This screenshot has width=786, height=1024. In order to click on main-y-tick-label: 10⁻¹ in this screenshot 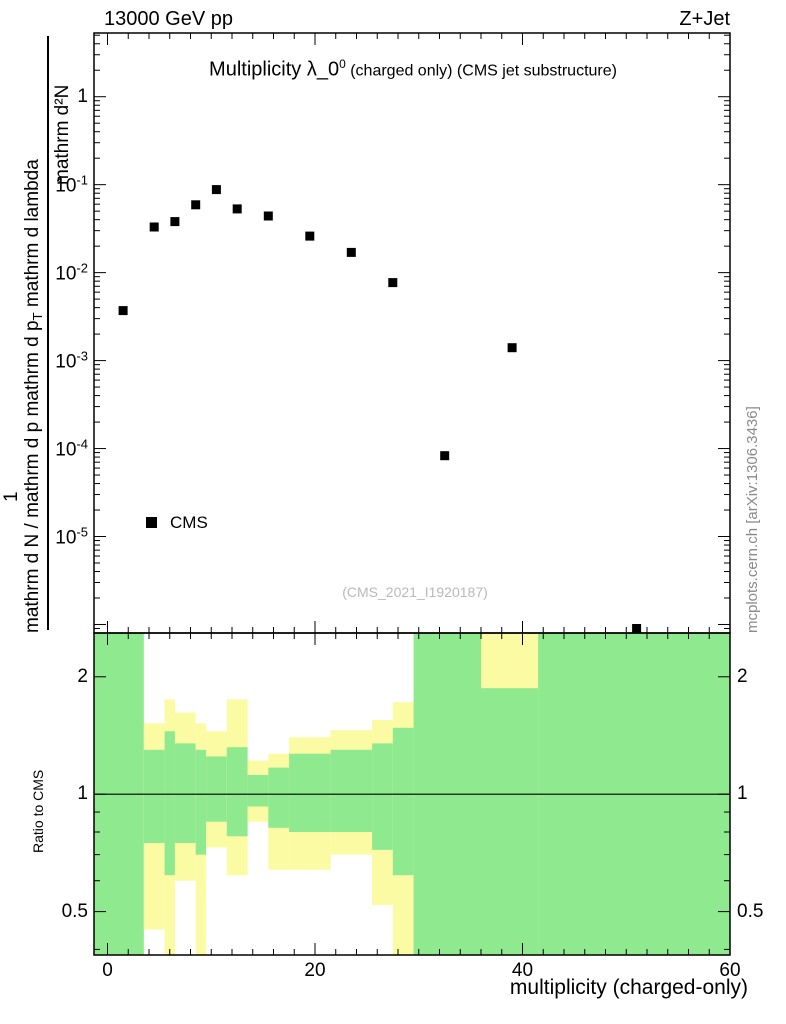, I will do `click(71, 184)`.